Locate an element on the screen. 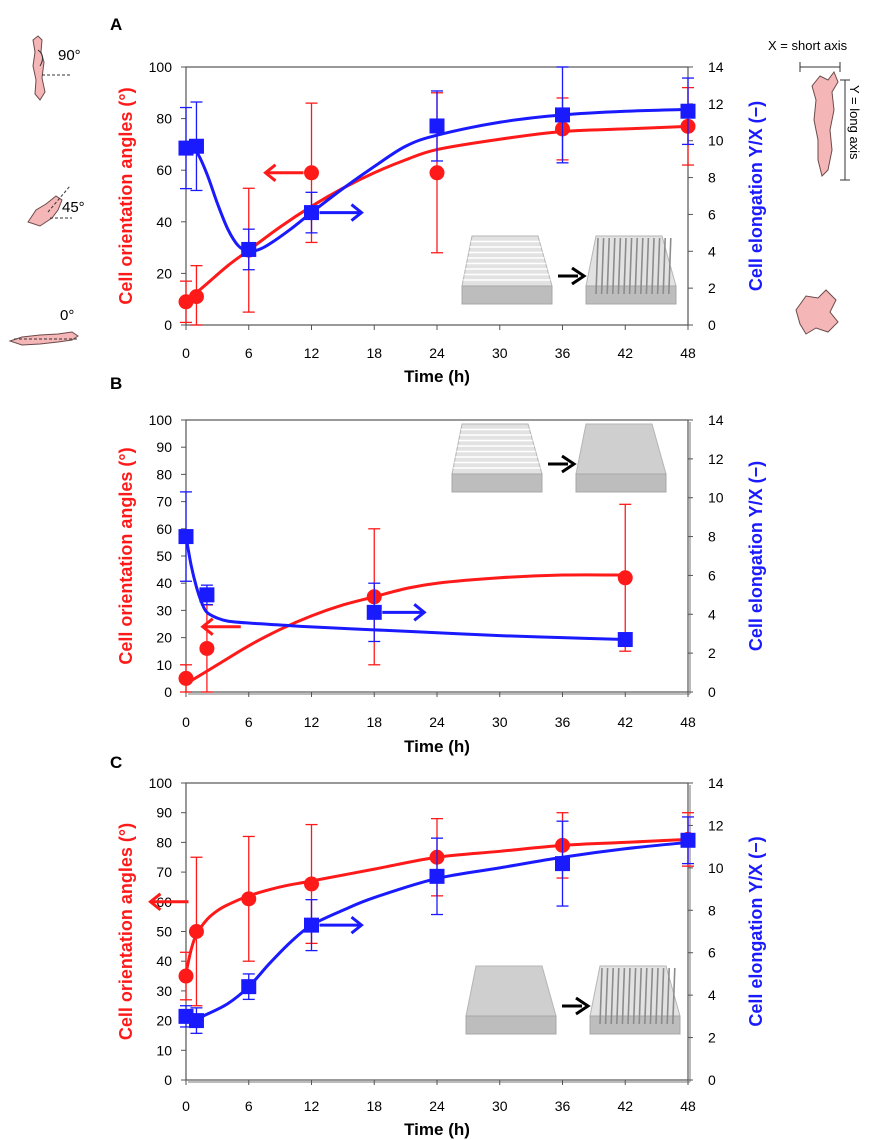 The image size is (876, 1140). y-right-tick-label: 10 is located at coordinates (716, 868).